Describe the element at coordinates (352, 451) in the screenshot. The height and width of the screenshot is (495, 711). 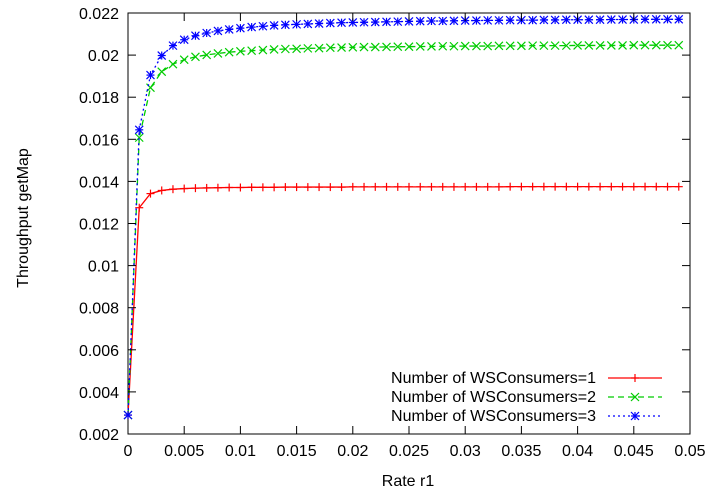
I see `x-tick-label: 0.02` at that location.